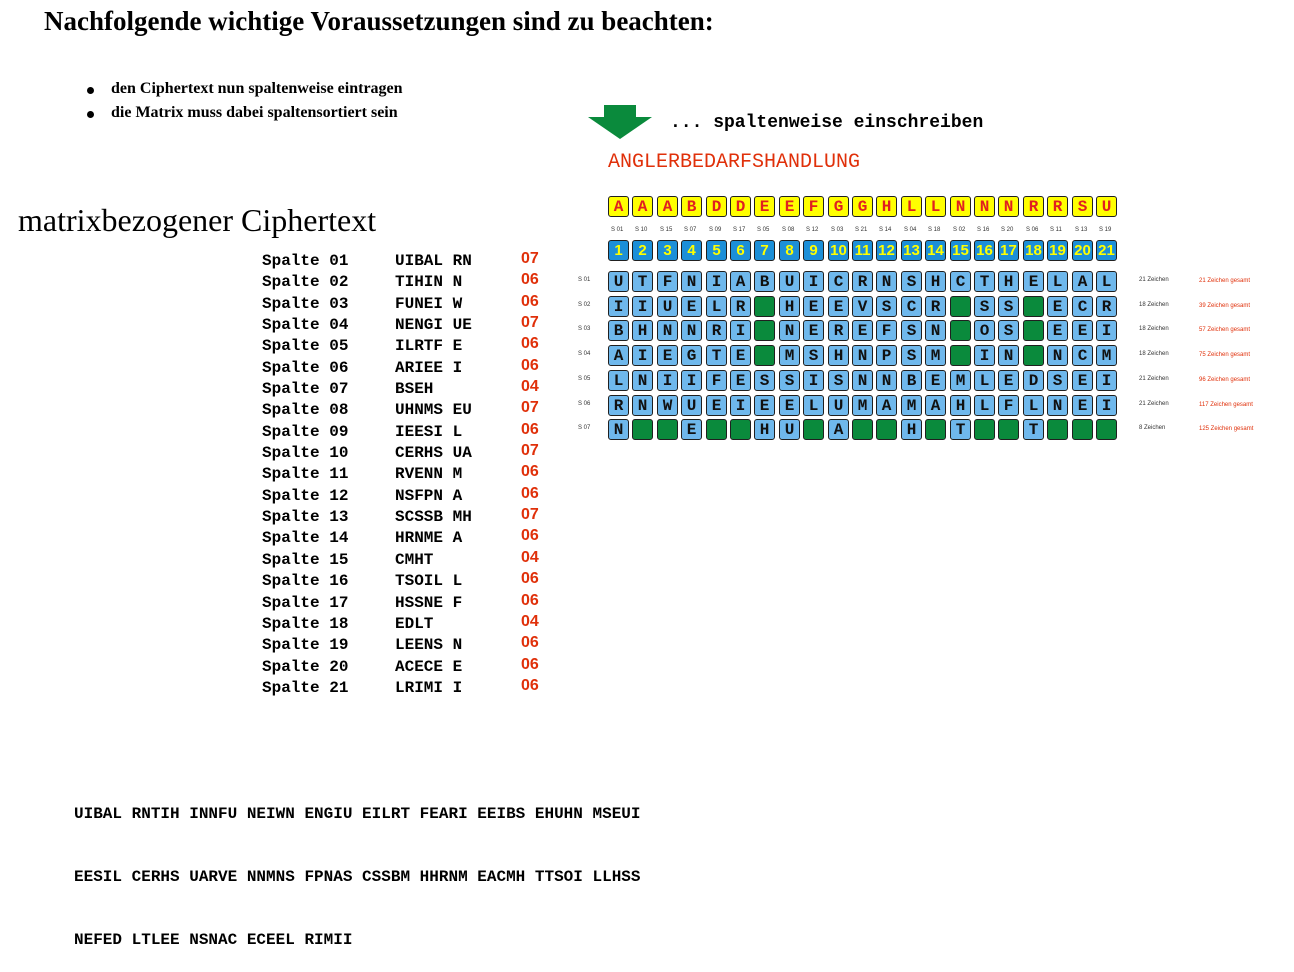 Image resolution: width=1294 pixels, height=972 pixels. What do you see at coordinates (305, 453) in the screenshot?
I see `column-label: Spalte 10` at bounding box center [305, 453].